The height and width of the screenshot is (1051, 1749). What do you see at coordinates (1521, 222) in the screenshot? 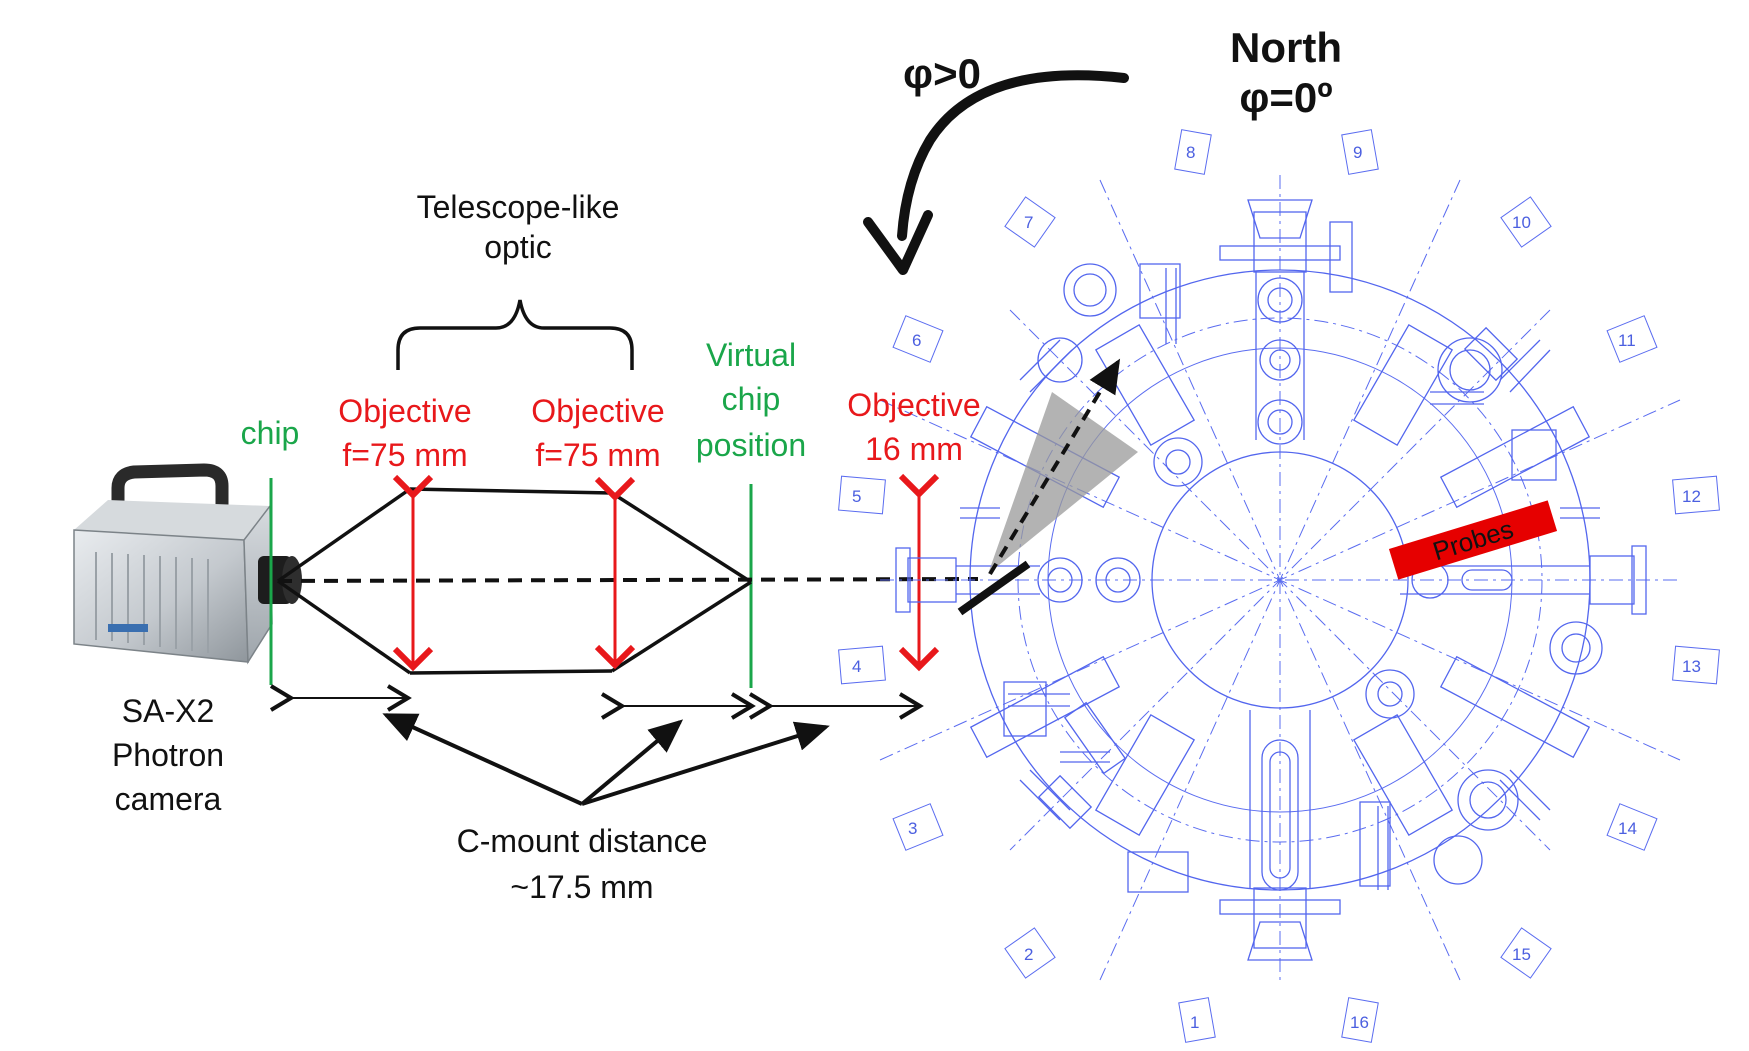
I see `port-label-10: 10` at bounding box center [1521, 222].